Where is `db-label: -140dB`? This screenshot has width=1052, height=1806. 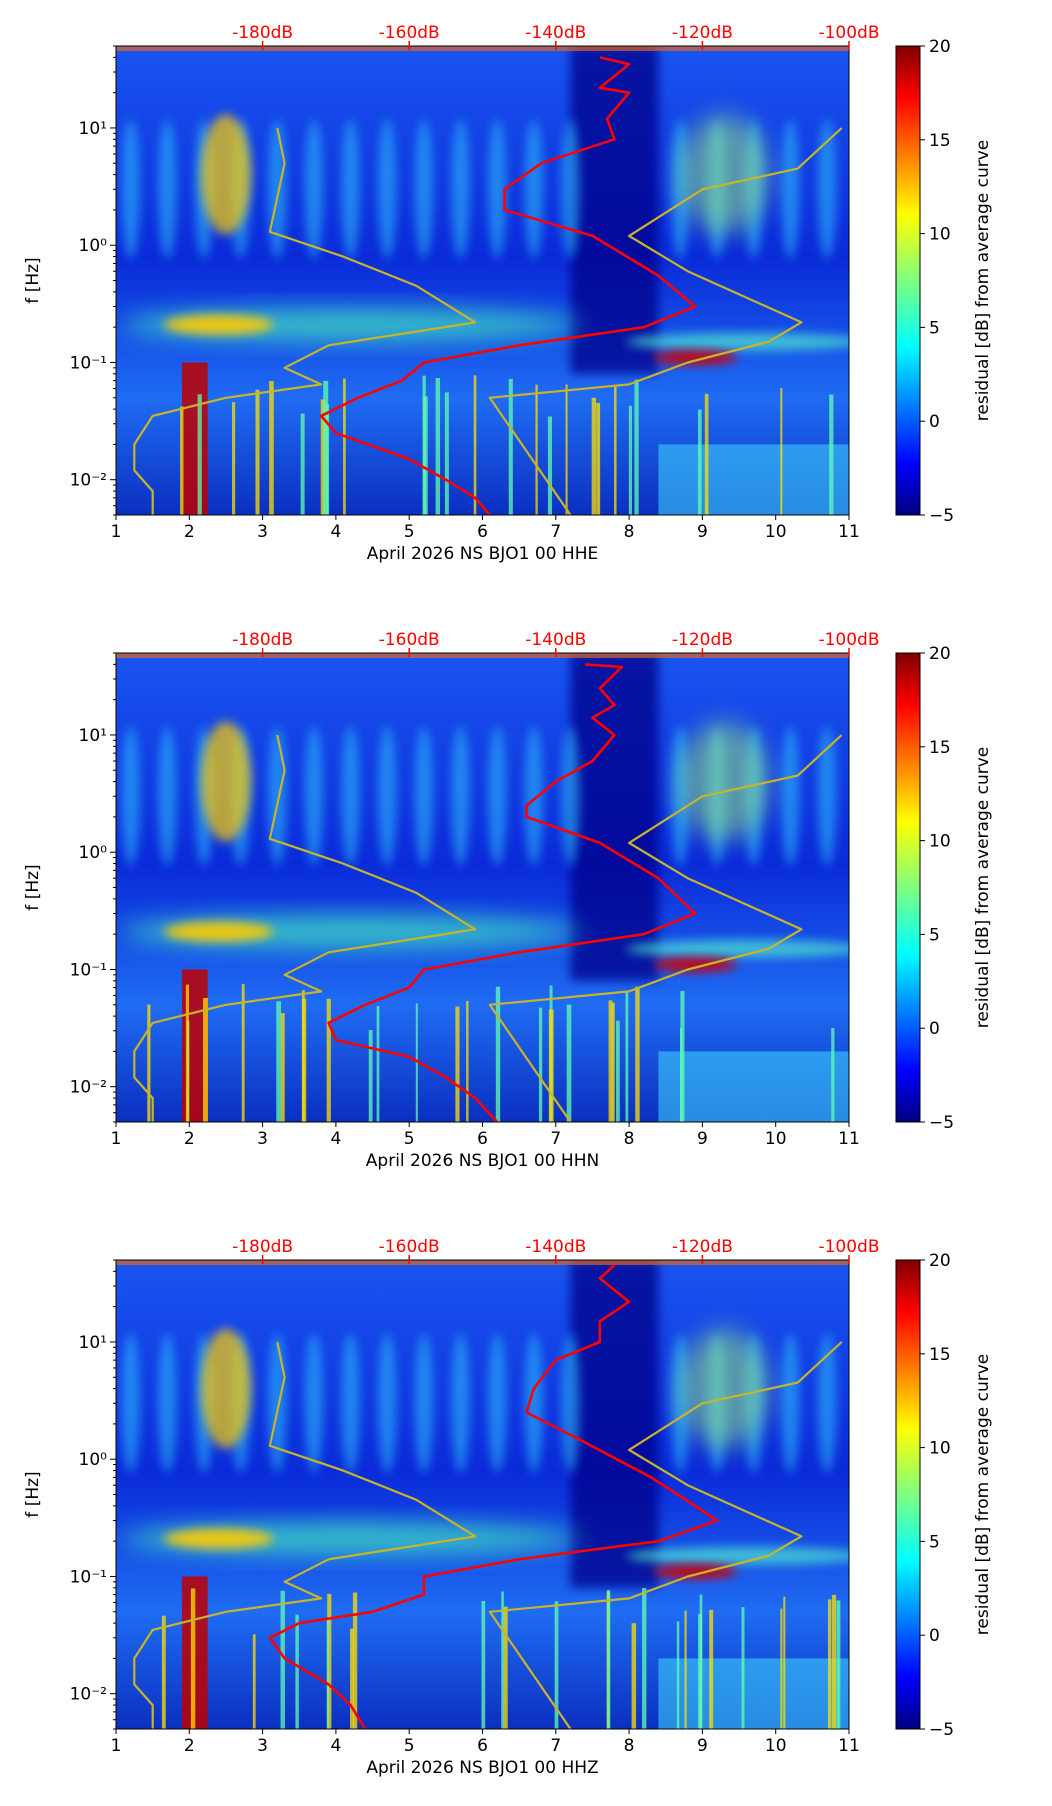 db-label: -140dB is located at coordinates (555, 1247).